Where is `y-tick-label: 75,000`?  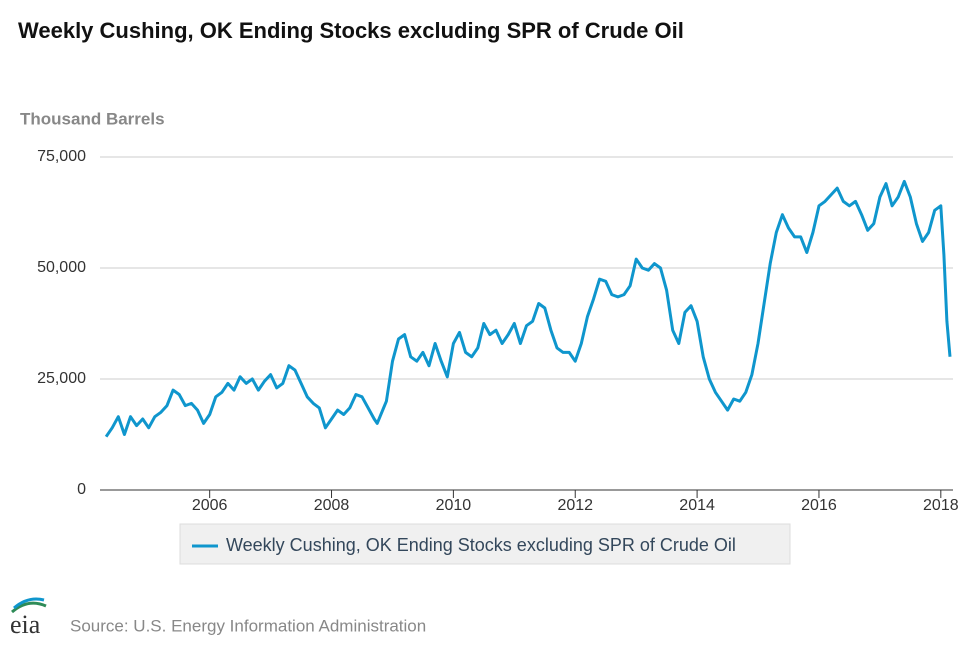
y-tick-label: 75,000 is located at coordinates (61, 156).